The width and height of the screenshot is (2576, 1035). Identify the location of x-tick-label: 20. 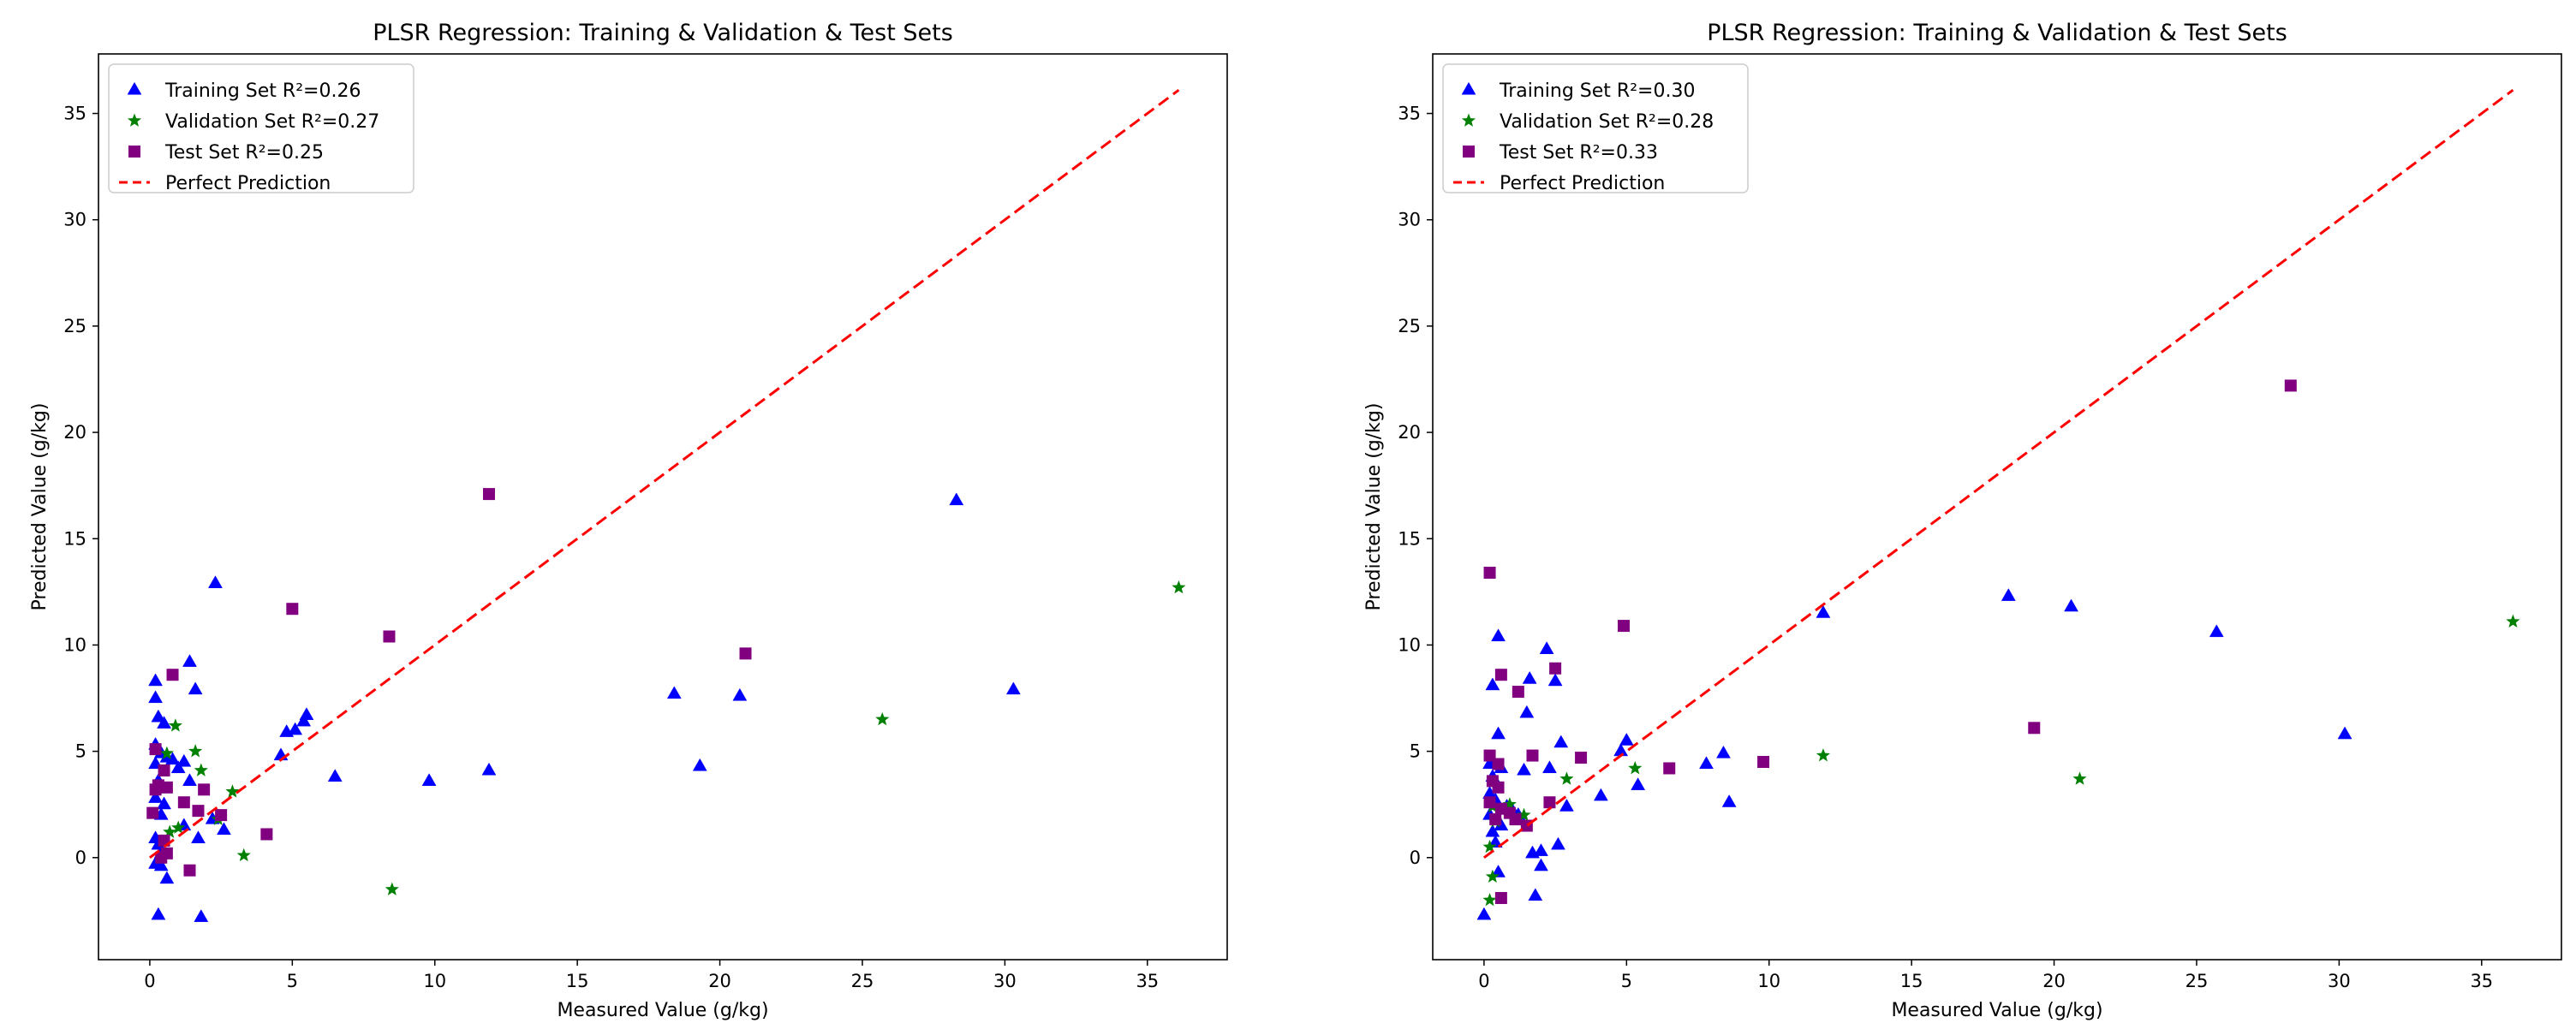
(719, 981).